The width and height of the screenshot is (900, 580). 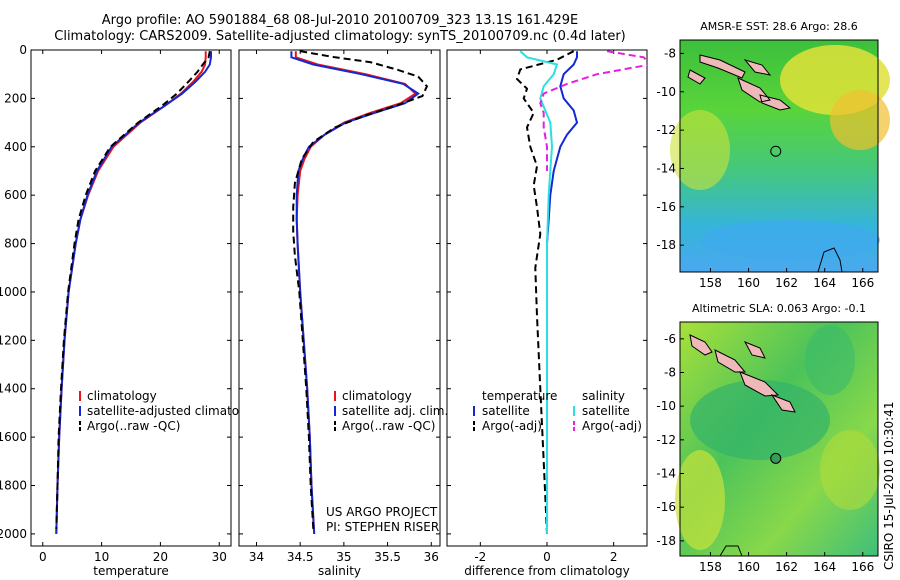 What do you see at coordinates (13, 292) in the screenshot?
I see `y-tick-label: 1000` at bounding box center [13, 292].